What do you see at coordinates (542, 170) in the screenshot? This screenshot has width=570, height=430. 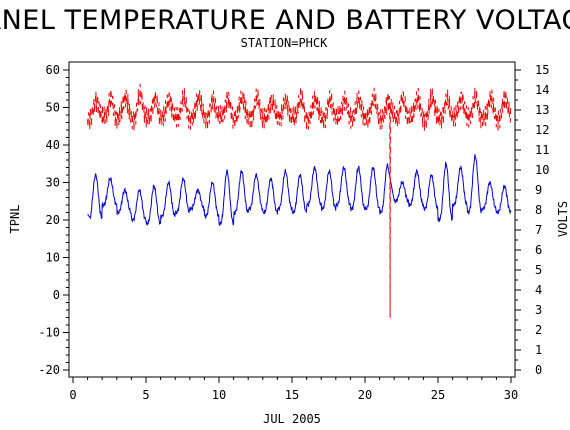 I see `y2-tick-label: 10` at bounding box center [542, 170].